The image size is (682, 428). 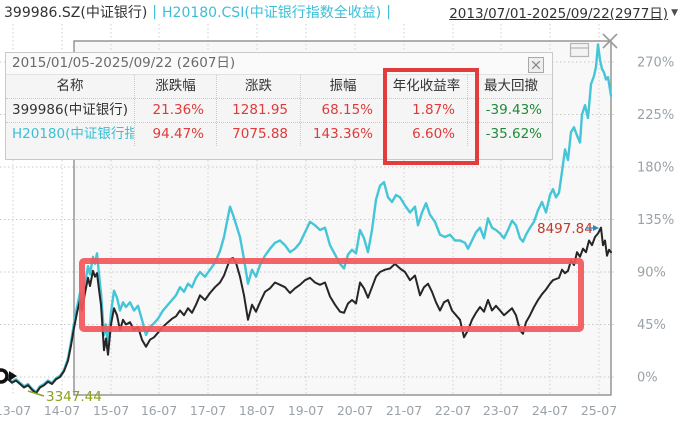 I want to click on y-axis-label: 225%, so click(x=655, y=115).